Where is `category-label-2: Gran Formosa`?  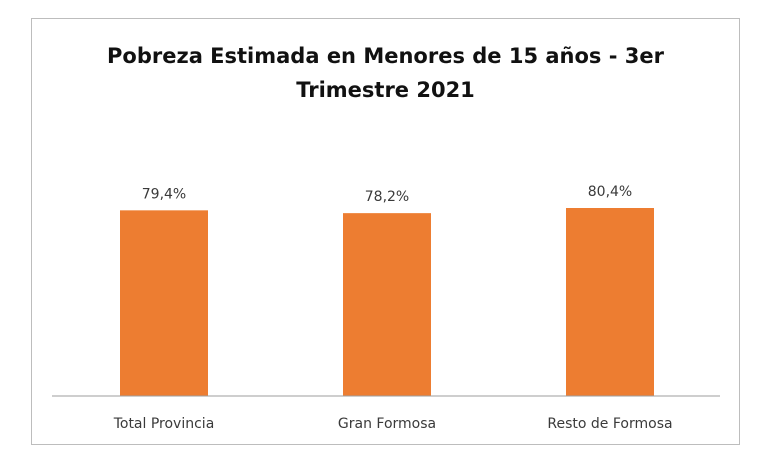
category-label-2: Gran Formosa is located at coordinates (387, 424).